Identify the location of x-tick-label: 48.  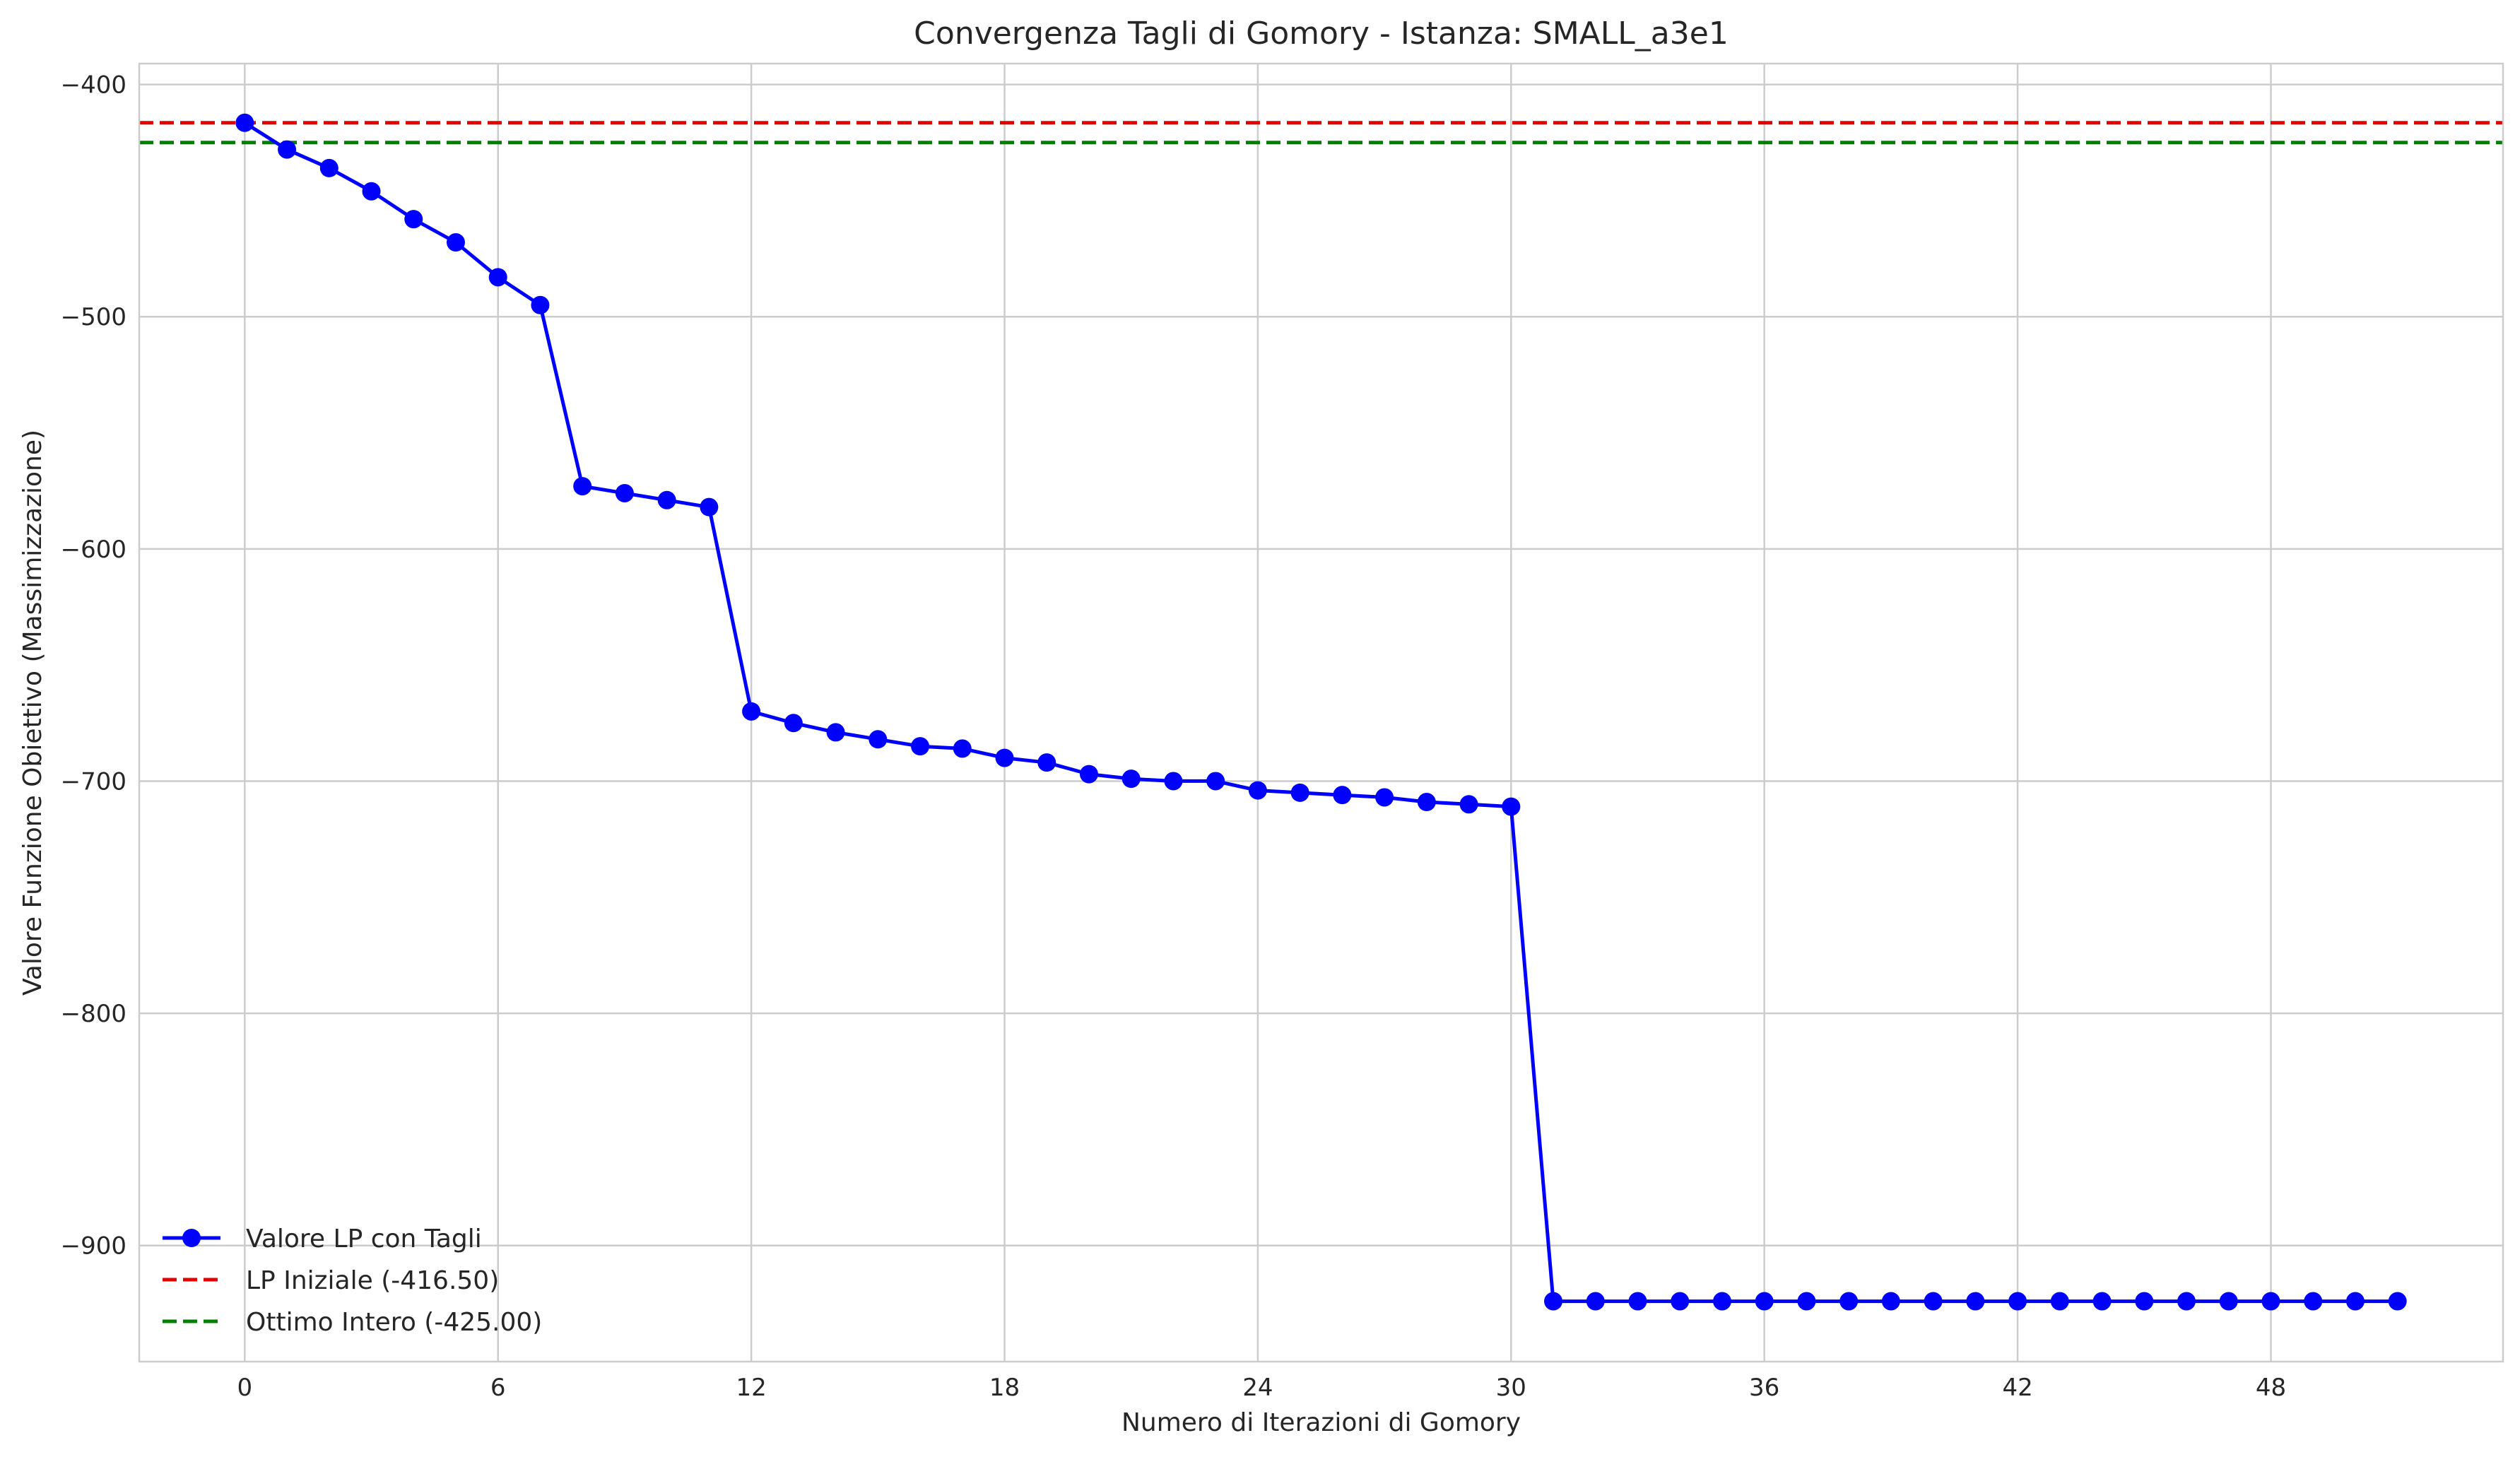
(2271, 1388).